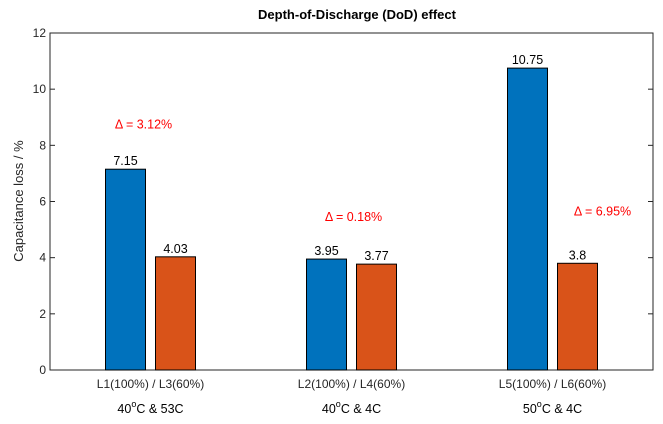  Describe the element at coordinates (150, 384) in the screenshot. I see `x-tick-label: L1(100%) / L3(60%)` at that location.